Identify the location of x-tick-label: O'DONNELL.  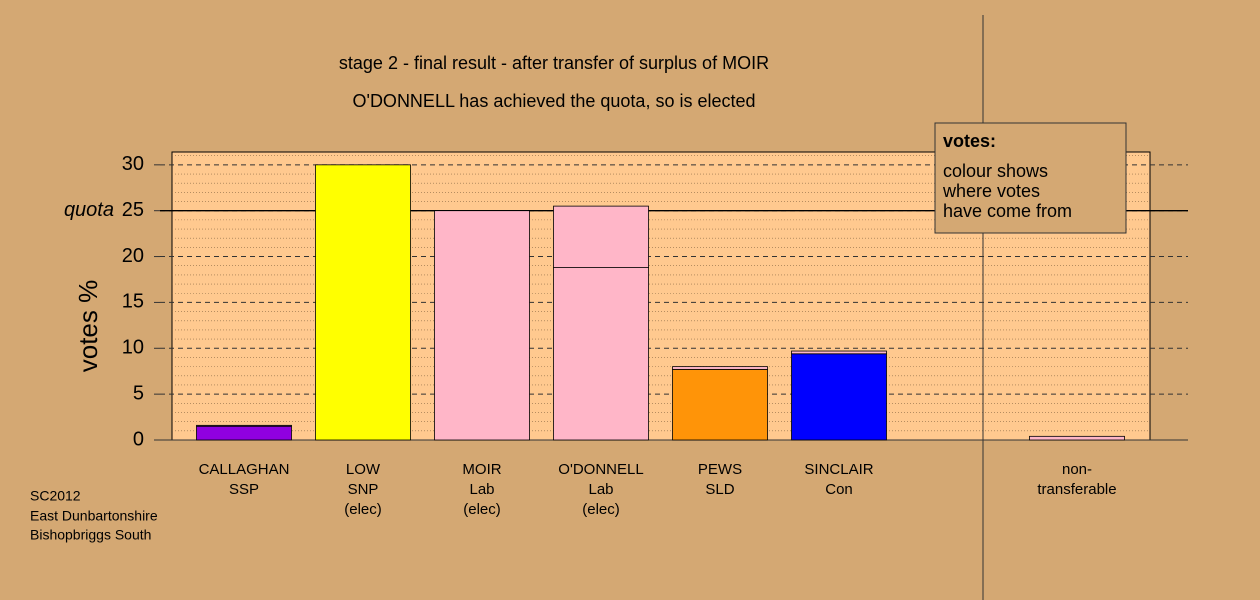
(600, 469).